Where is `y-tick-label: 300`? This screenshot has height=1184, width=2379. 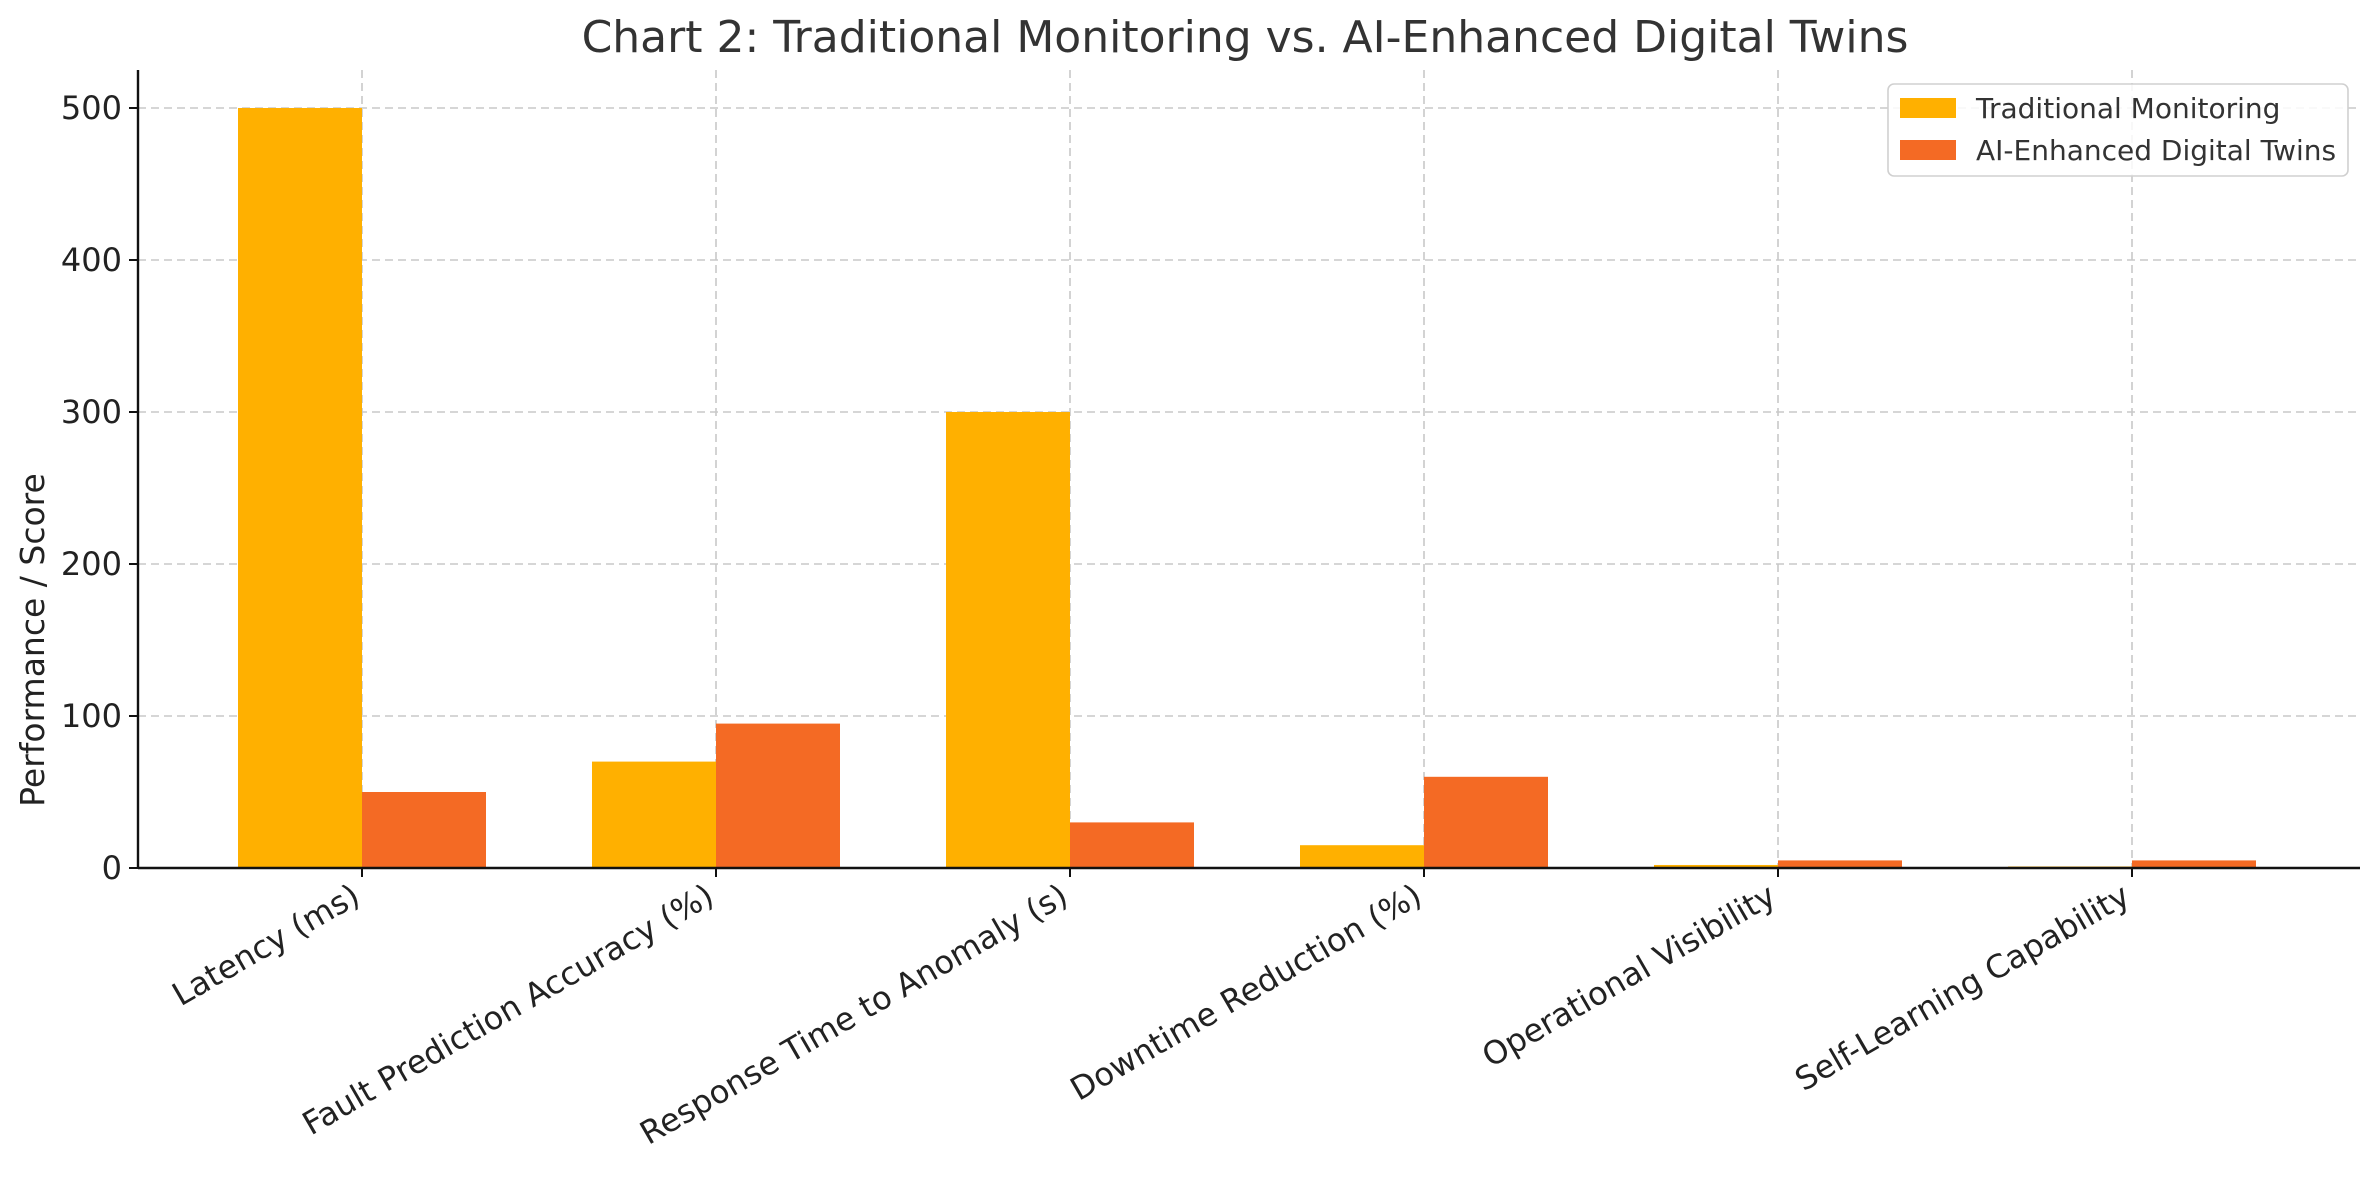 y-tick-label: 300 is located at coordinates (91, 412).